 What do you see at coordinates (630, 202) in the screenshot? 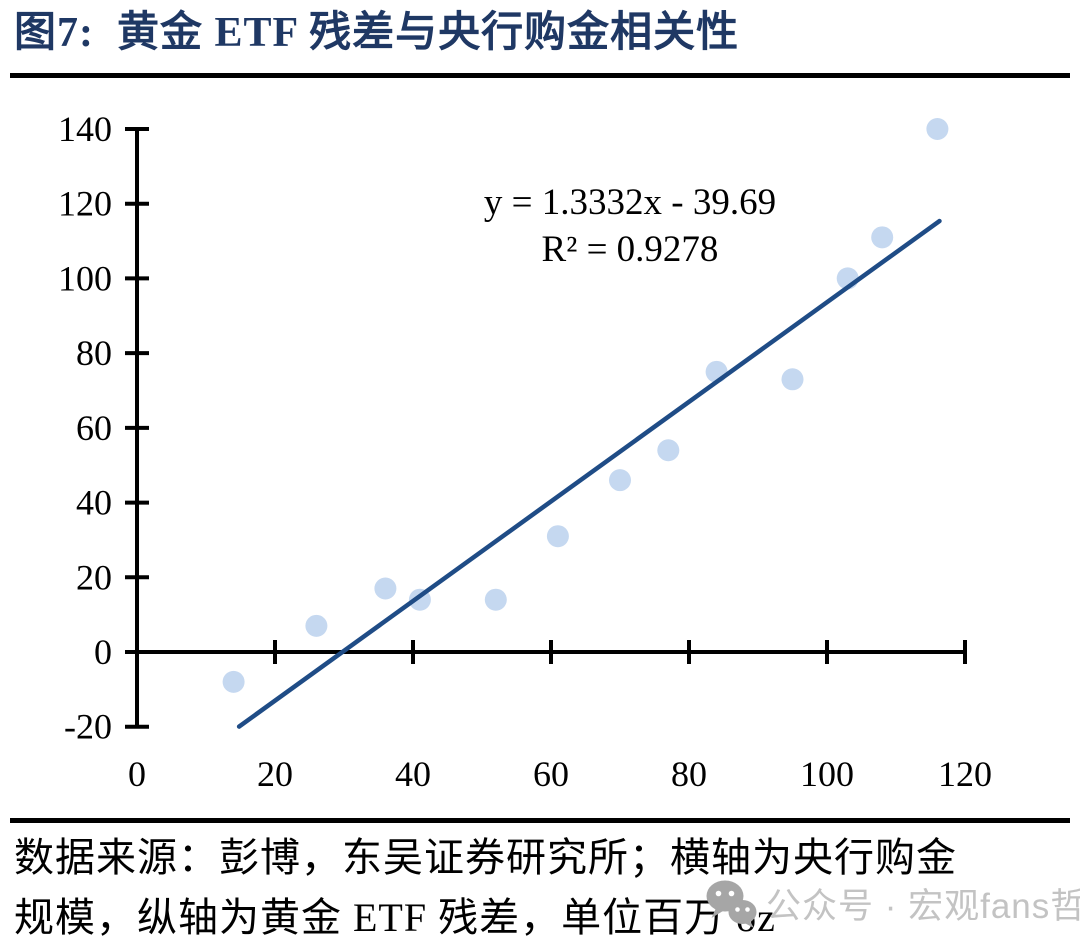
I see `trendline-equation: y = 1.3332x - 39.69` at bounding box center [630, 202].